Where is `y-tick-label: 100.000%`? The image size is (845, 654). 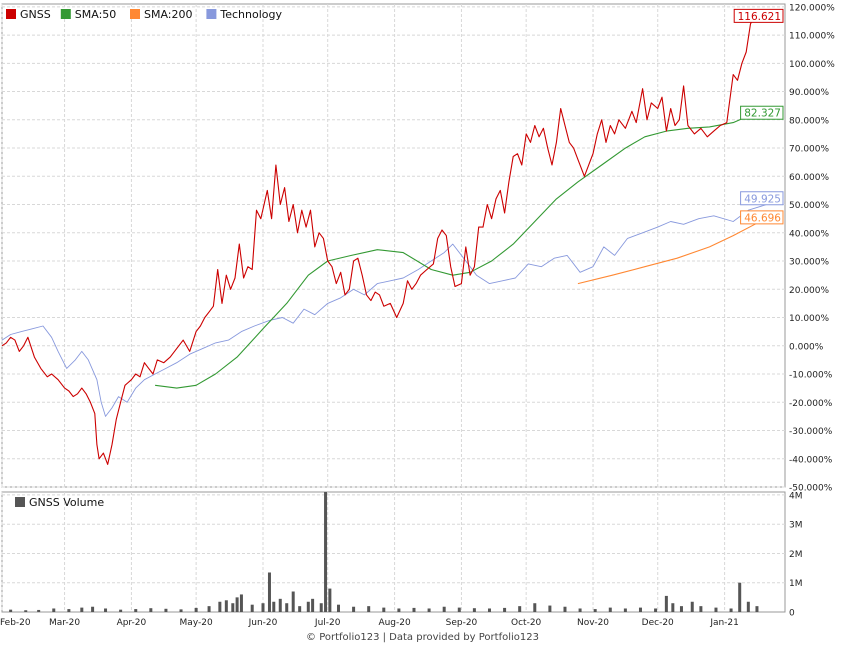
y-tick-label: 100.000% is located at coordinates (812, 65).